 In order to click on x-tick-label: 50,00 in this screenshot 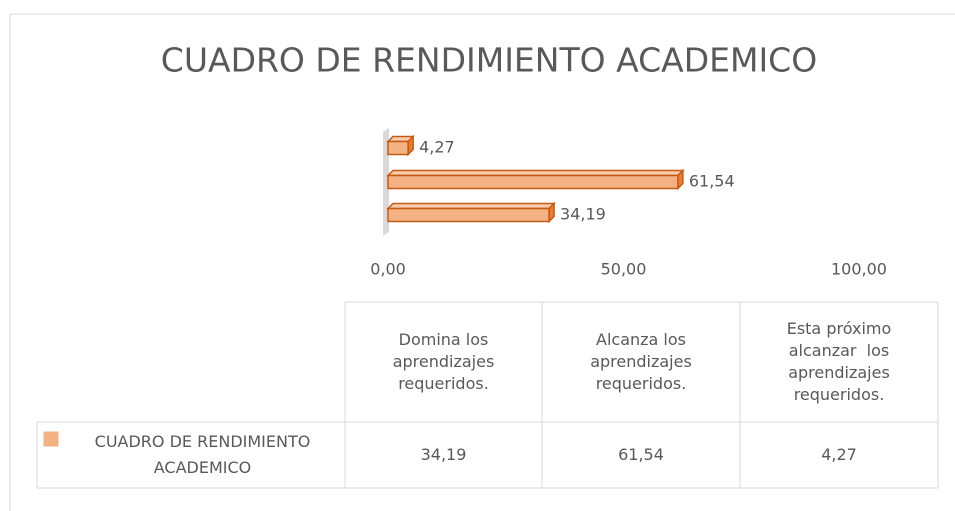, I will do `click(624, 269)`.